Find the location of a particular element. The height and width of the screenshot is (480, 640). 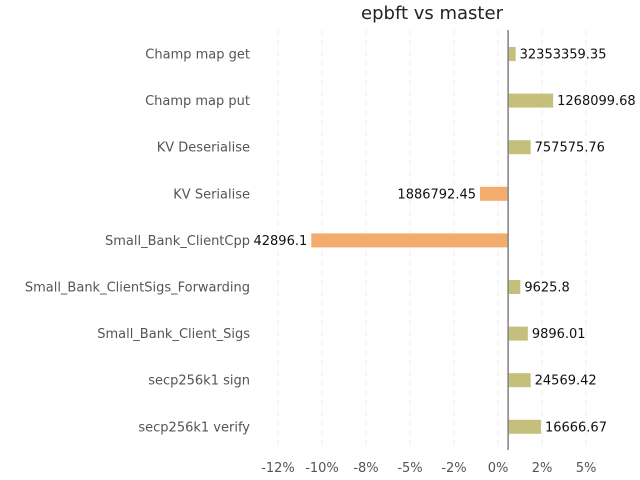

category-label: Small_Bank_Client_Sigs is located at coordinates (173, 334).